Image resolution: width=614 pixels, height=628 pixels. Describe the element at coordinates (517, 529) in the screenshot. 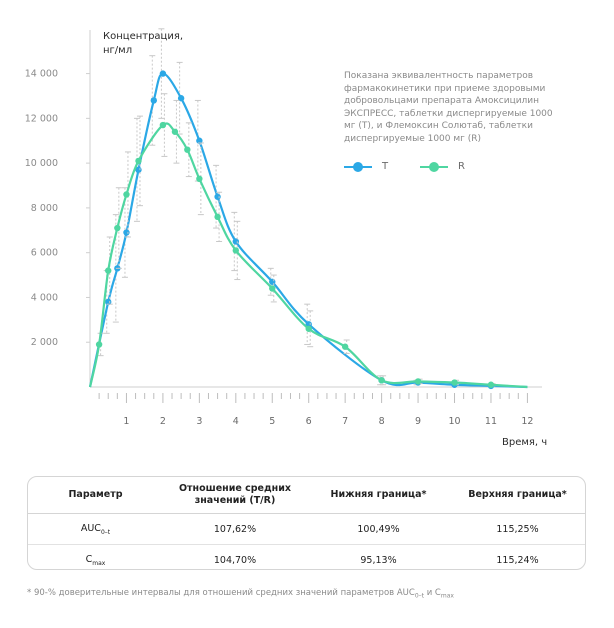

I see `cell-upper: 115,25%` at that location.